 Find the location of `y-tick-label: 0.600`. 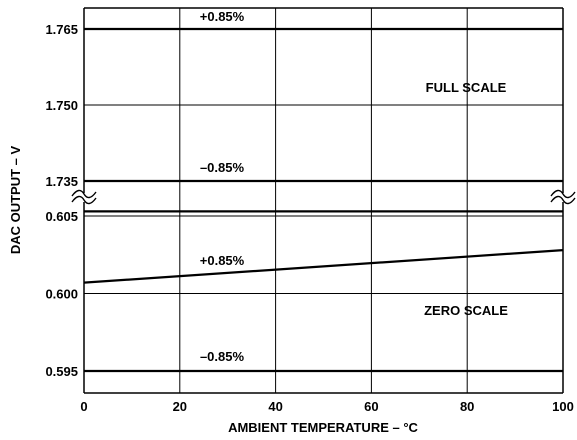

y-tick-label: 0.600 is located at coordinates (61, 294).